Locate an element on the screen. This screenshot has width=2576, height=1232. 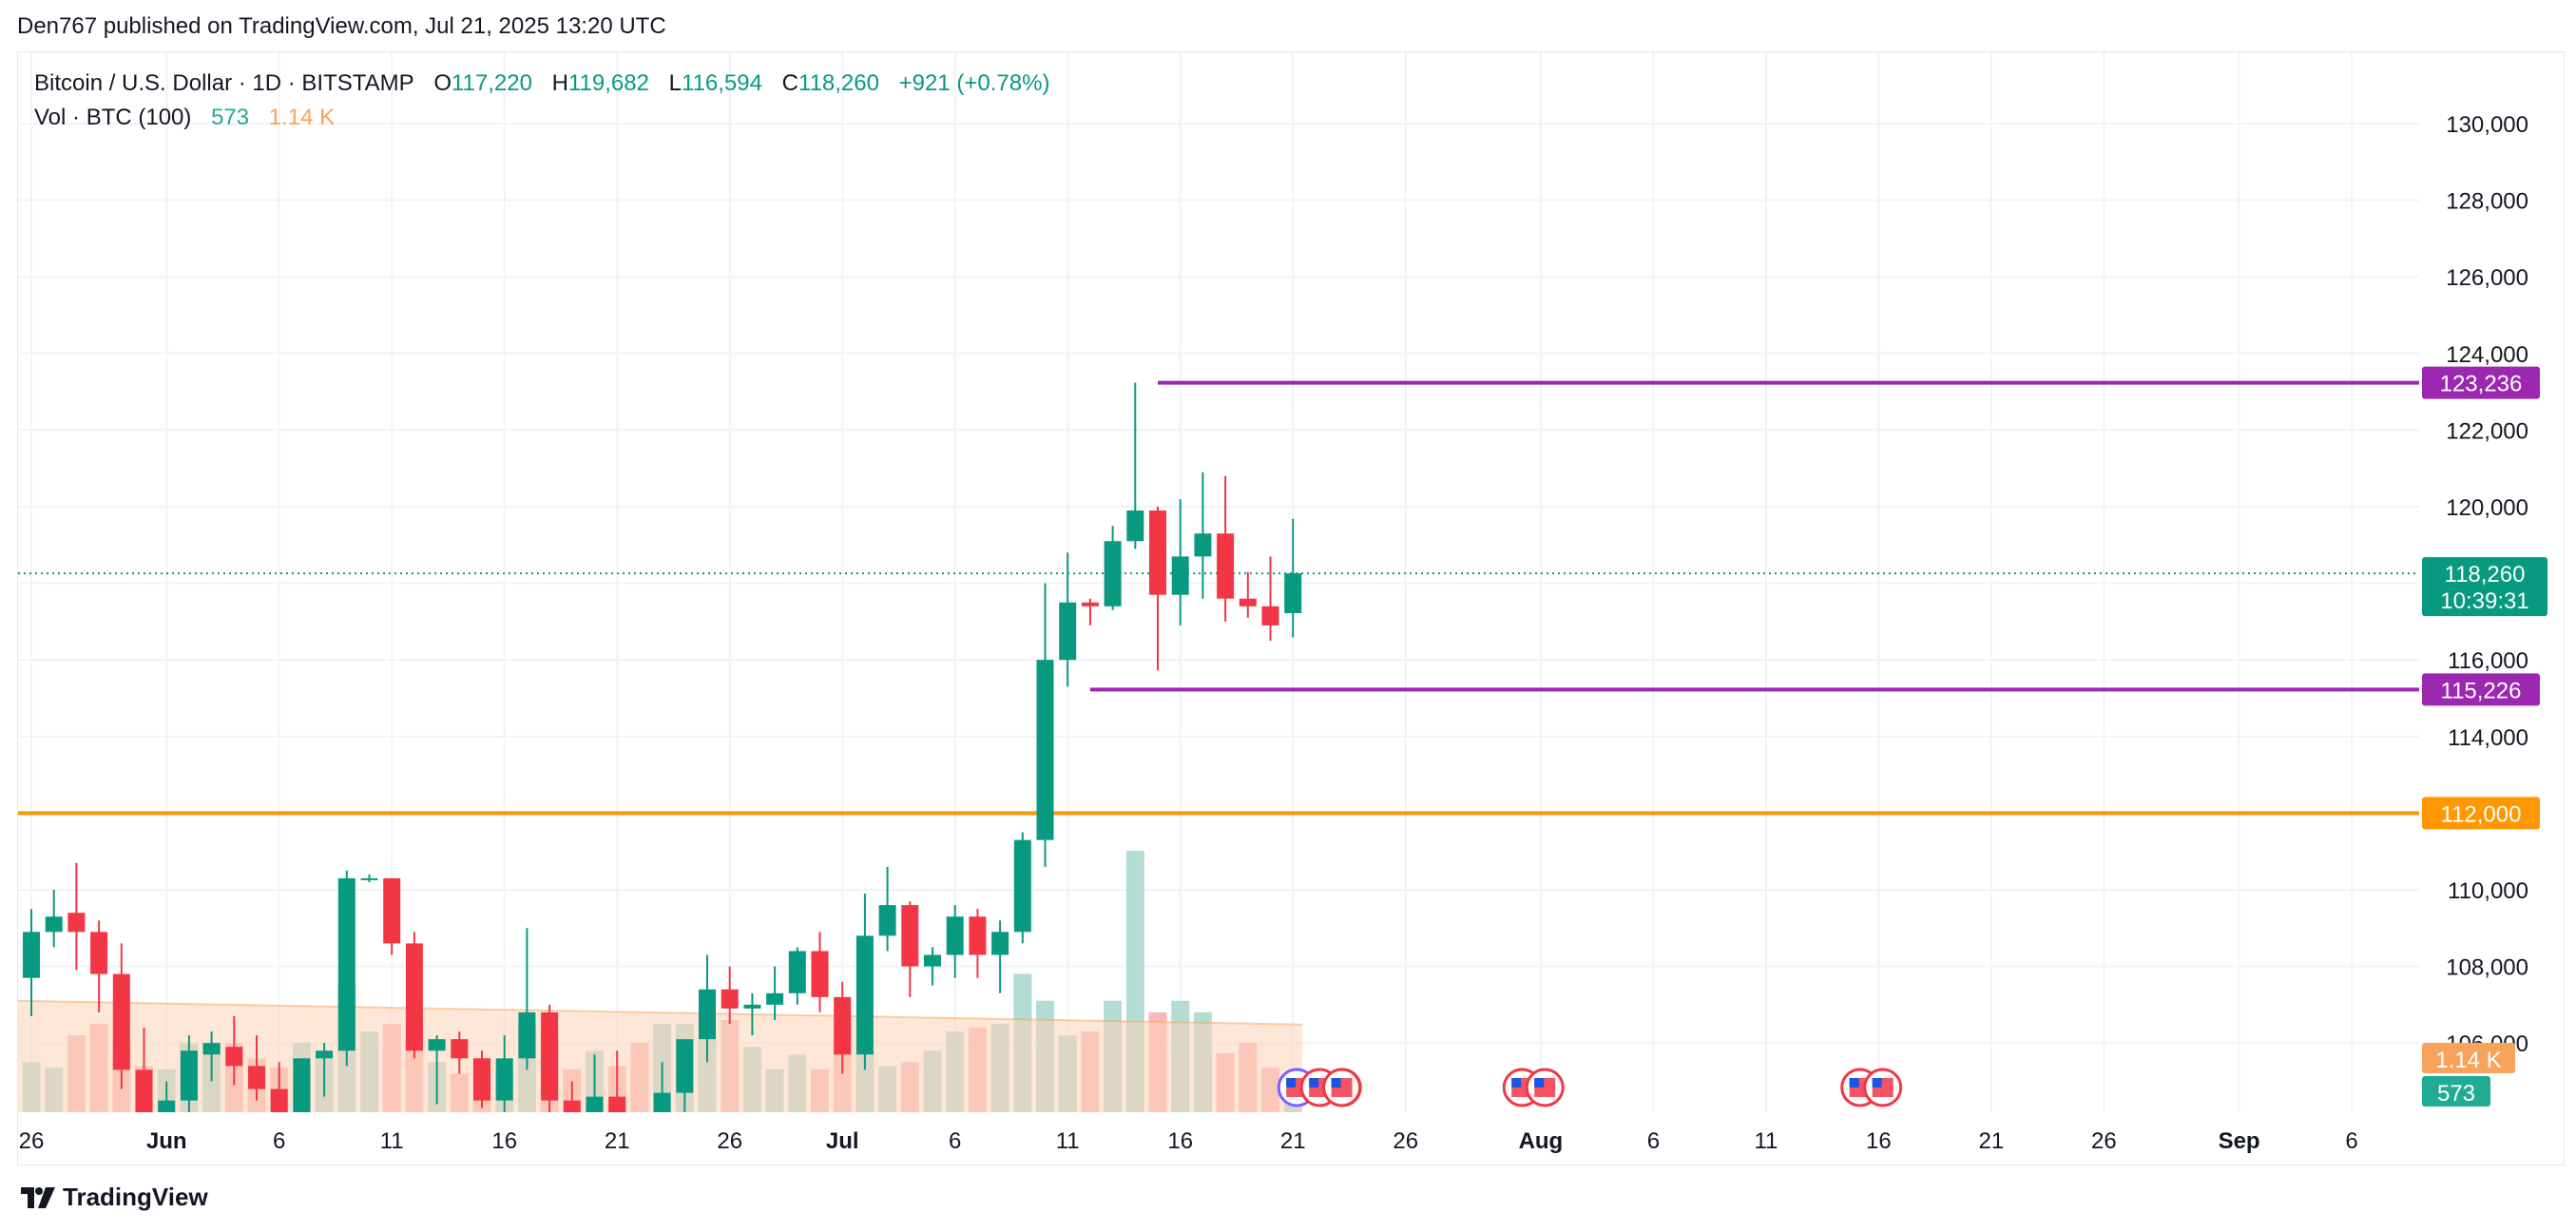
volume-ma-badge: 1.14 K is located at coordinates (2469, 1058).